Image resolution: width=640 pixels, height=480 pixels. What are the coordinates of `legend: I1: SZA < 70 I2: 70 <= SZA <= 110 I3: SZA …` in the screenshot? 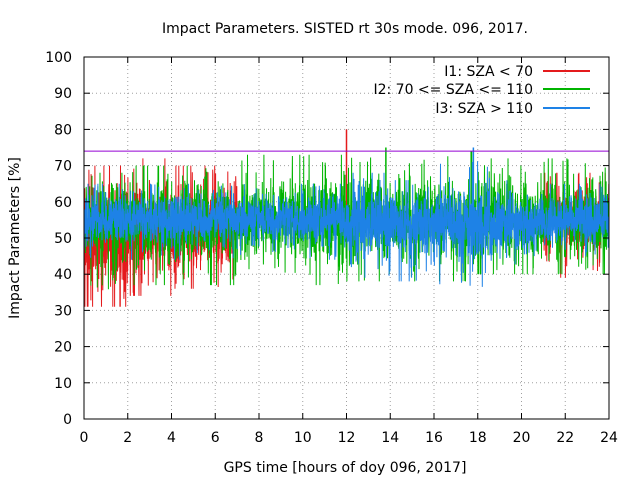 It's located at (481, 90).